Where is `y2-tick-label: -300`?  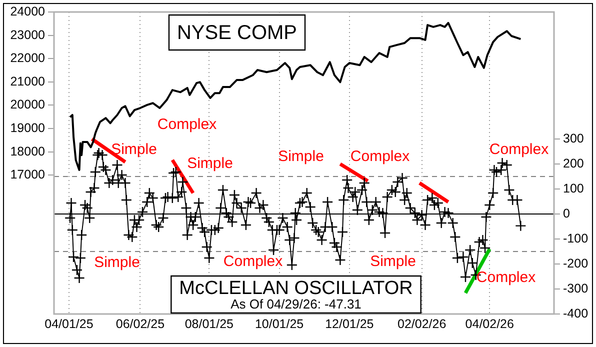
y2-tick-label: -300 is located at coordinates (575, 288).